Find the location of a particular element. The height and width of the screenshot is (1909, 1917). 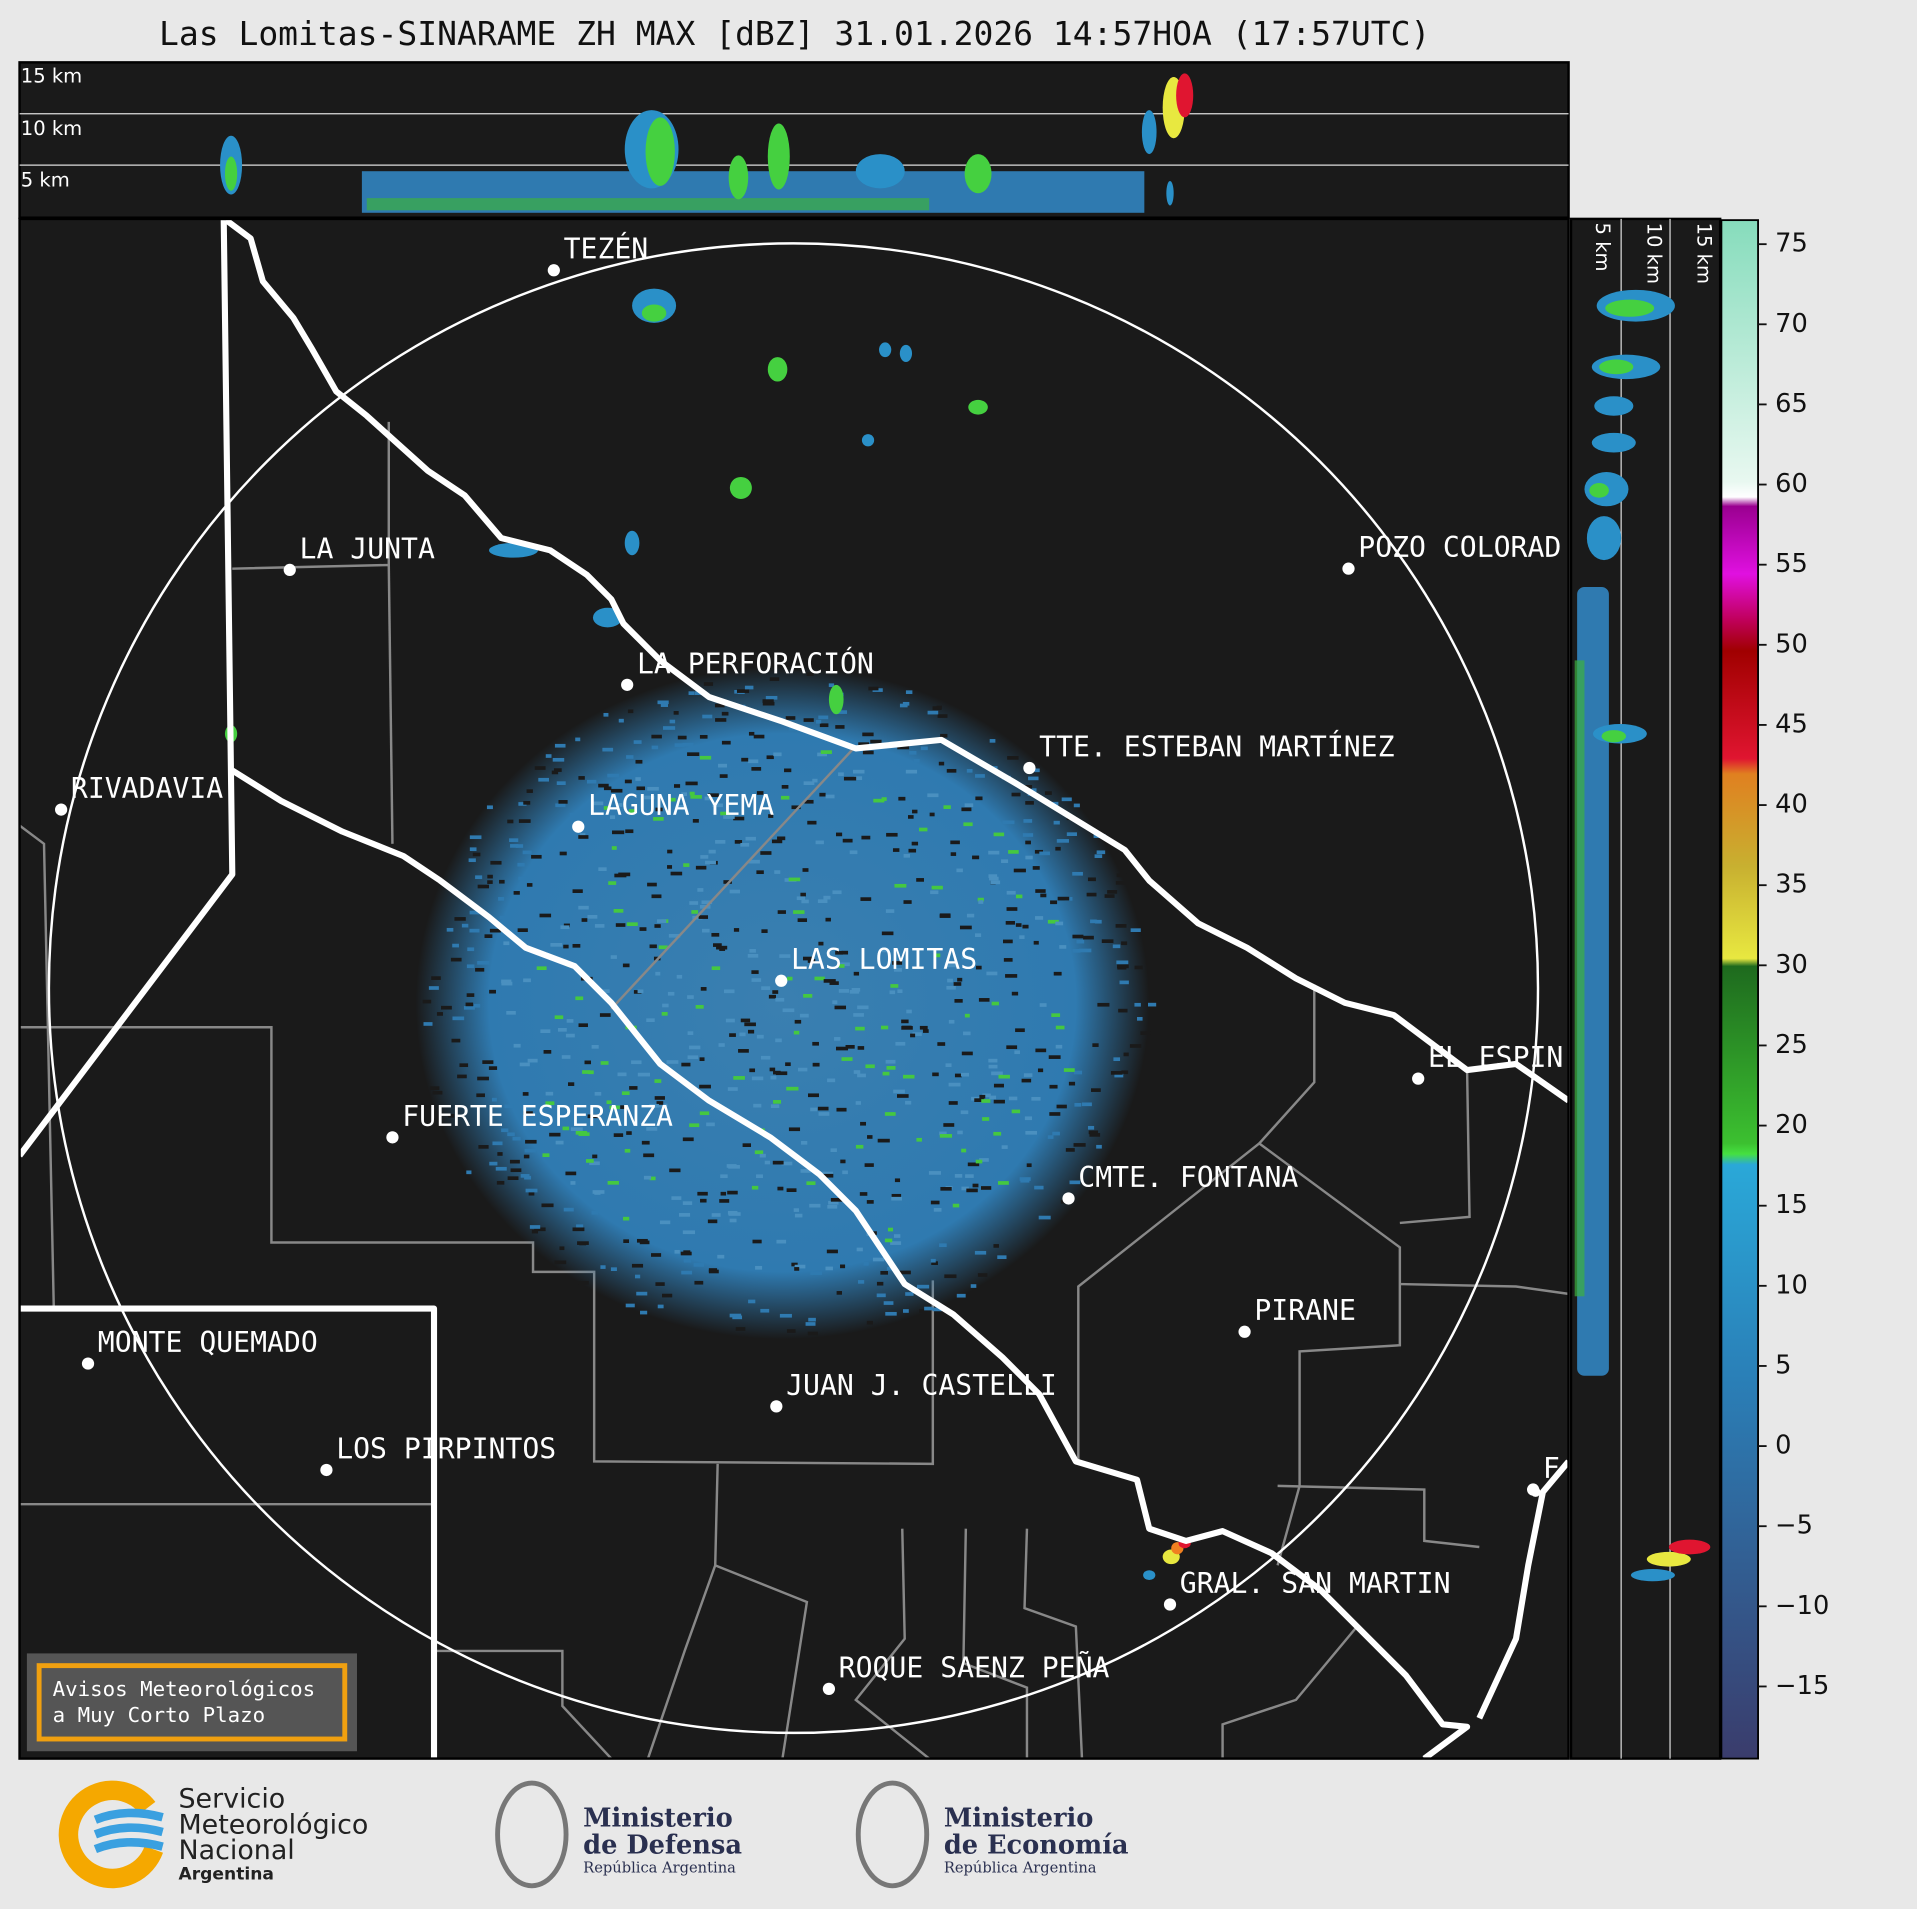

place-label: LAGUNA YEMA is located at coordinates (681, 805).